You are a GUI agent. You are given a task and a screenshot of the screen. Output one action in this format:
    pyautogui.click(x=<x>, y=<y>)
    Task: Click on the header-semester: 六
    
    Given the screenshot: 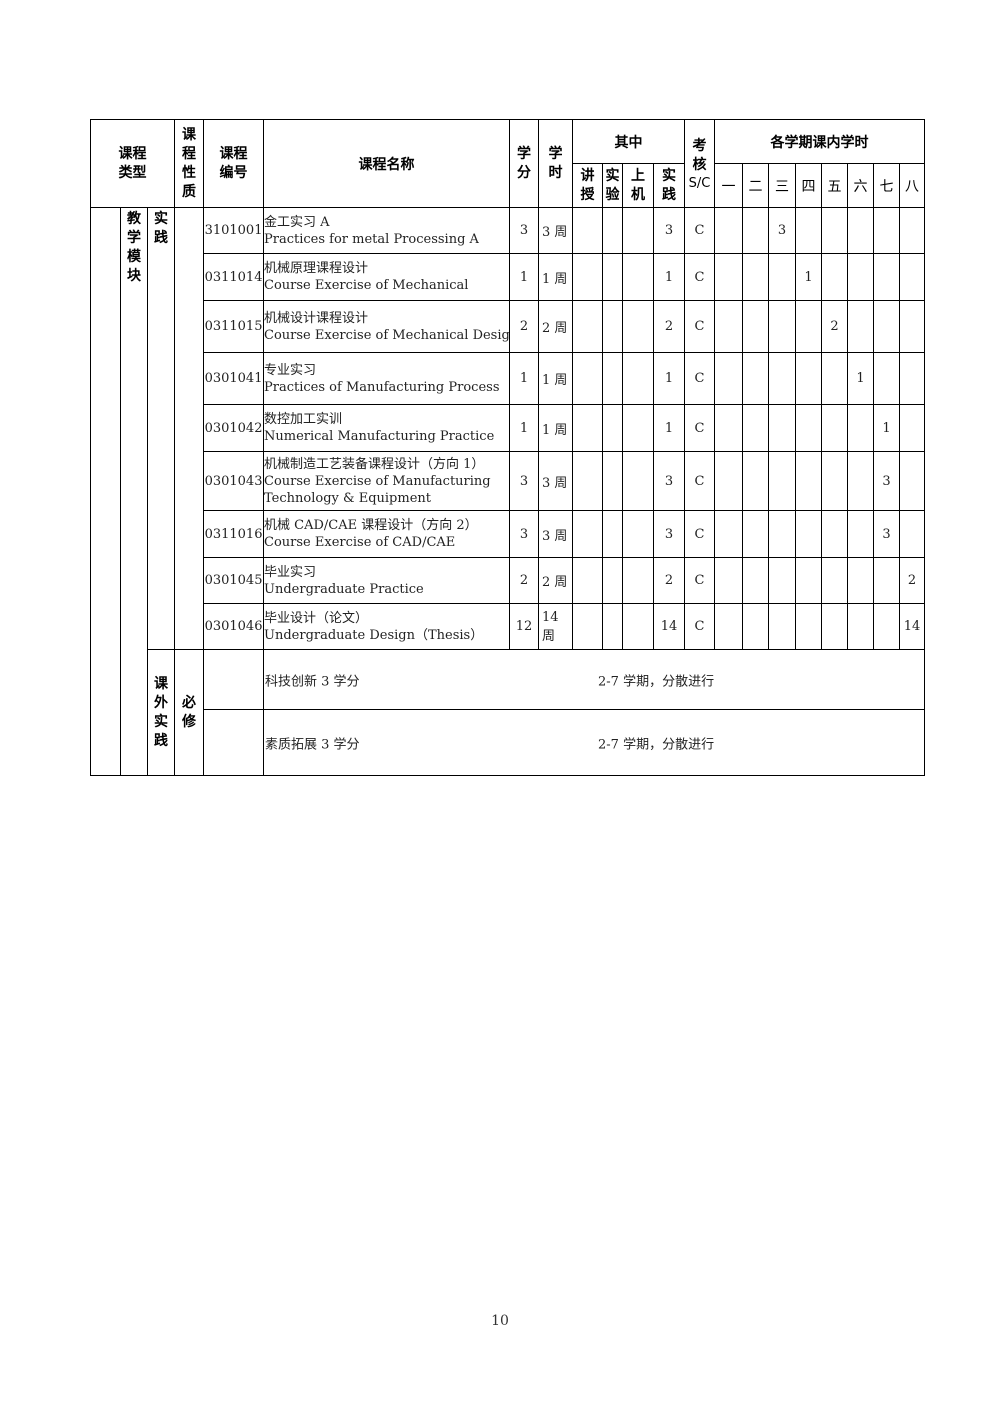 What is the action you would take?
    pyautogui.click(x=861, y=185)
    